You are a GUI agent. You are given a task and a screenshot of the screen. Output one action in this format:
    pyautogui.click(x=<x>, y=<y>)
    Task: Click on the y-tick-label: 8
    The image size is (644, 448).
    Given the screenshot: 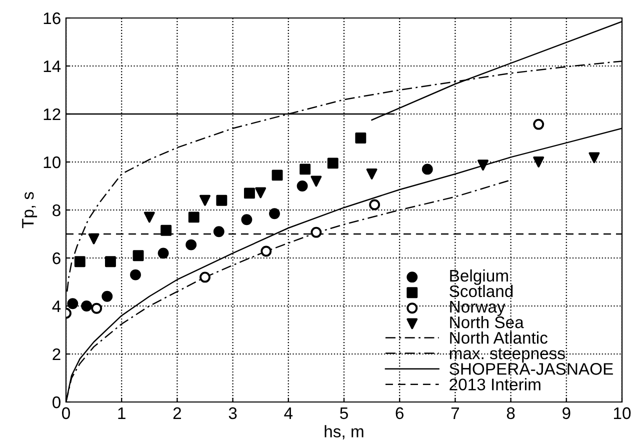 What is the action you would take?
    pyautogui.click(x=56, y=210)
    